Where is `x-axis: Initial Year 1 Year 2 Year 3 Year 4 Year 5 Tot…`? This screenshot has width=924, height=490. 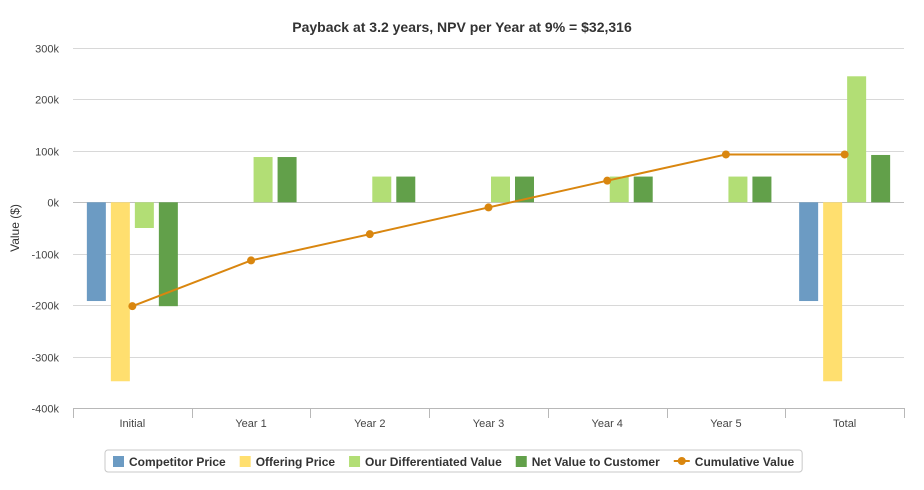
x-axis: Initial Year 1 Year 2 Year 3 Year 4 Year 5 Tot… is located at coordinates (489, 419).